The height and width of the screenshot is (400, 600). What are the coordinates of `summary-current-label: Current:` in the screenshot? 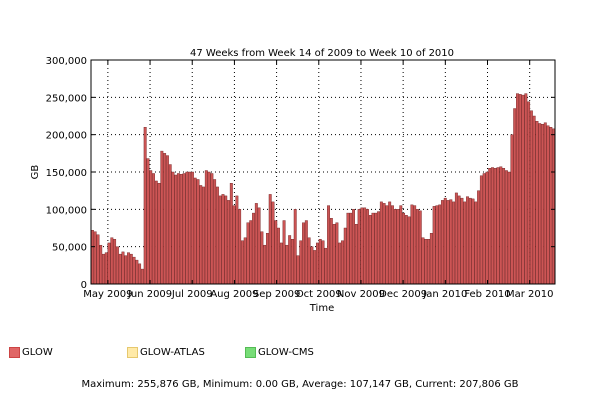 It's located at (436, 384).